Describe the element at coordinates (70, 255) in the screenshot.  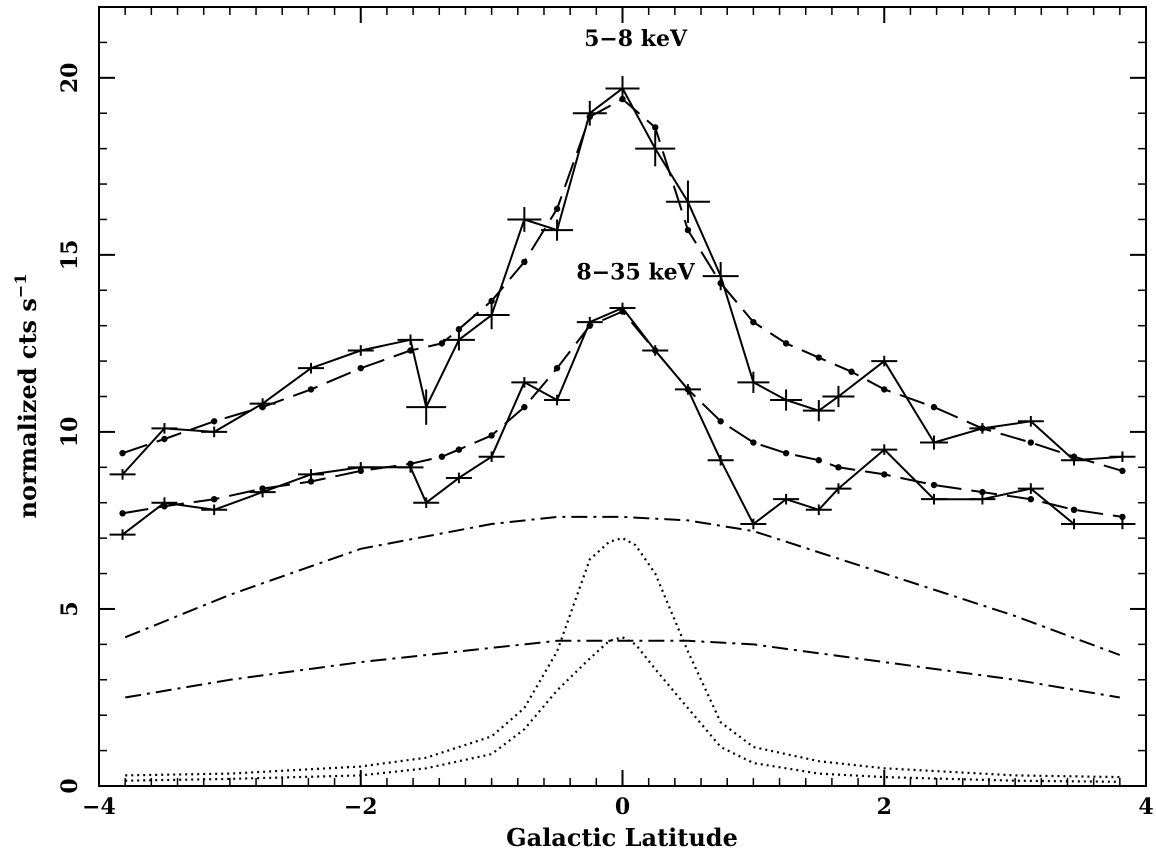
I see `y-tick-label: 15` at that location.